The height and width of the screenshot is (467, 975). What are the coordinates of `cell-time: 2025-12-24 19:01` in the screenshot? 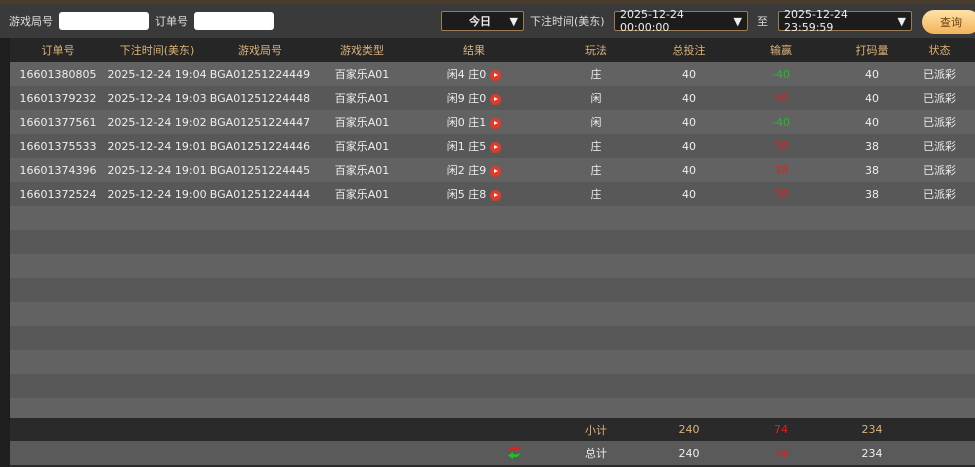 It's located at (157, 170).